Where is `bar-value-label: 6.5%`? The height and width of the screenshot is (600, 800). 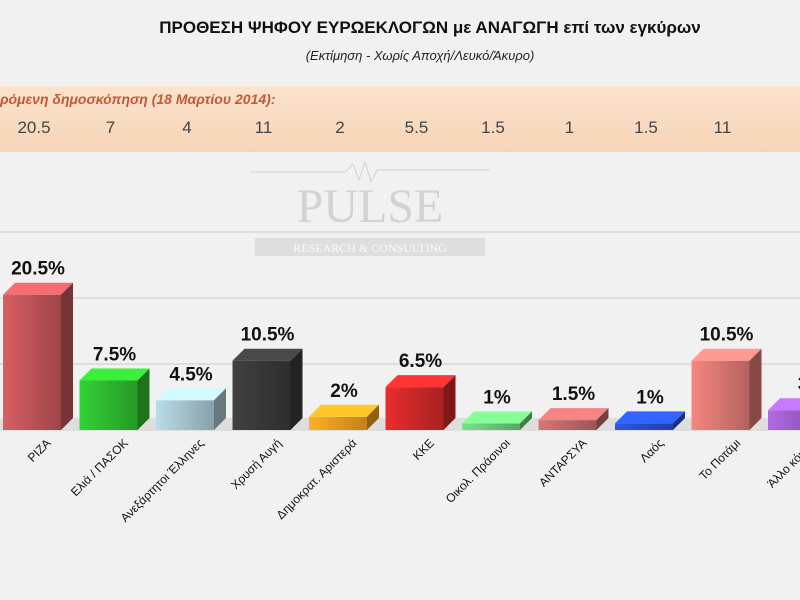
bar-value-label: 6.5% is located at coordinates (420, 361).